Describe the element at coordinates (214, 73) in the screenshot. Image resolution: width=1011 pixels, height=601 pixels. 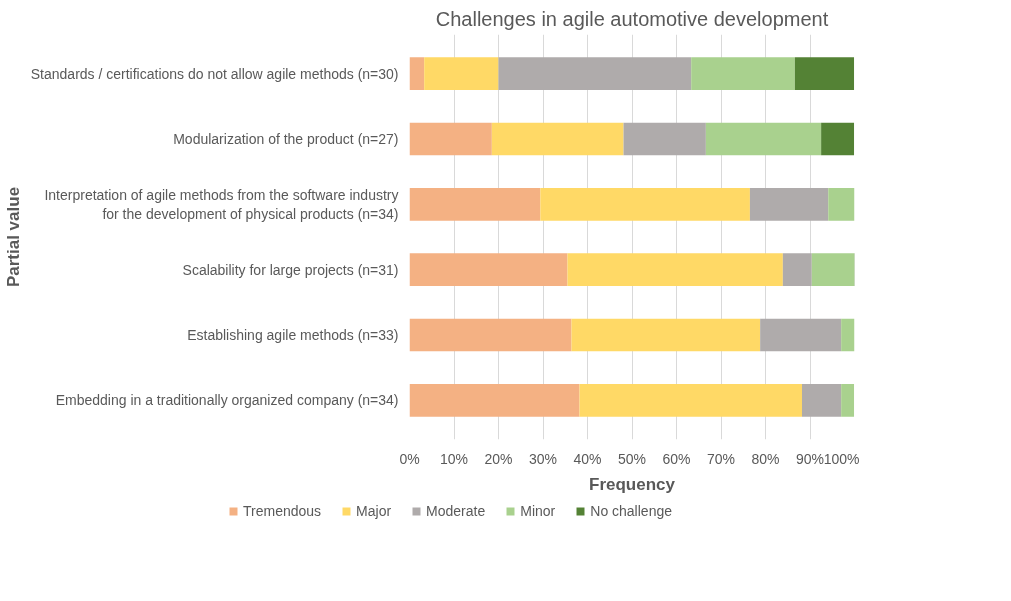
I see `y-tick-label: Standards / certifications do not allow agile methods (n=30)` at that location.